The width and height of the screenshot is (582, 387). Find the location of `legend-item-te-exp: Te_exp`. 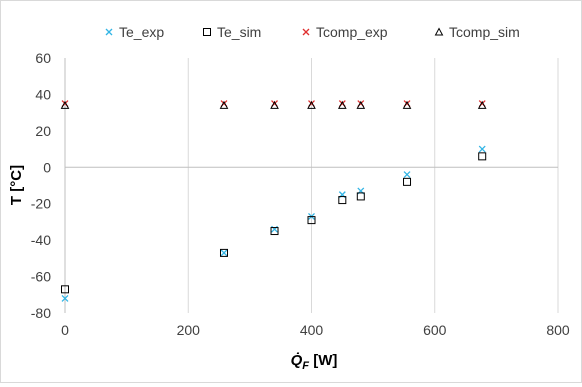

legend-item-te-exp: Te_exp is located at coordinates (134, 32).